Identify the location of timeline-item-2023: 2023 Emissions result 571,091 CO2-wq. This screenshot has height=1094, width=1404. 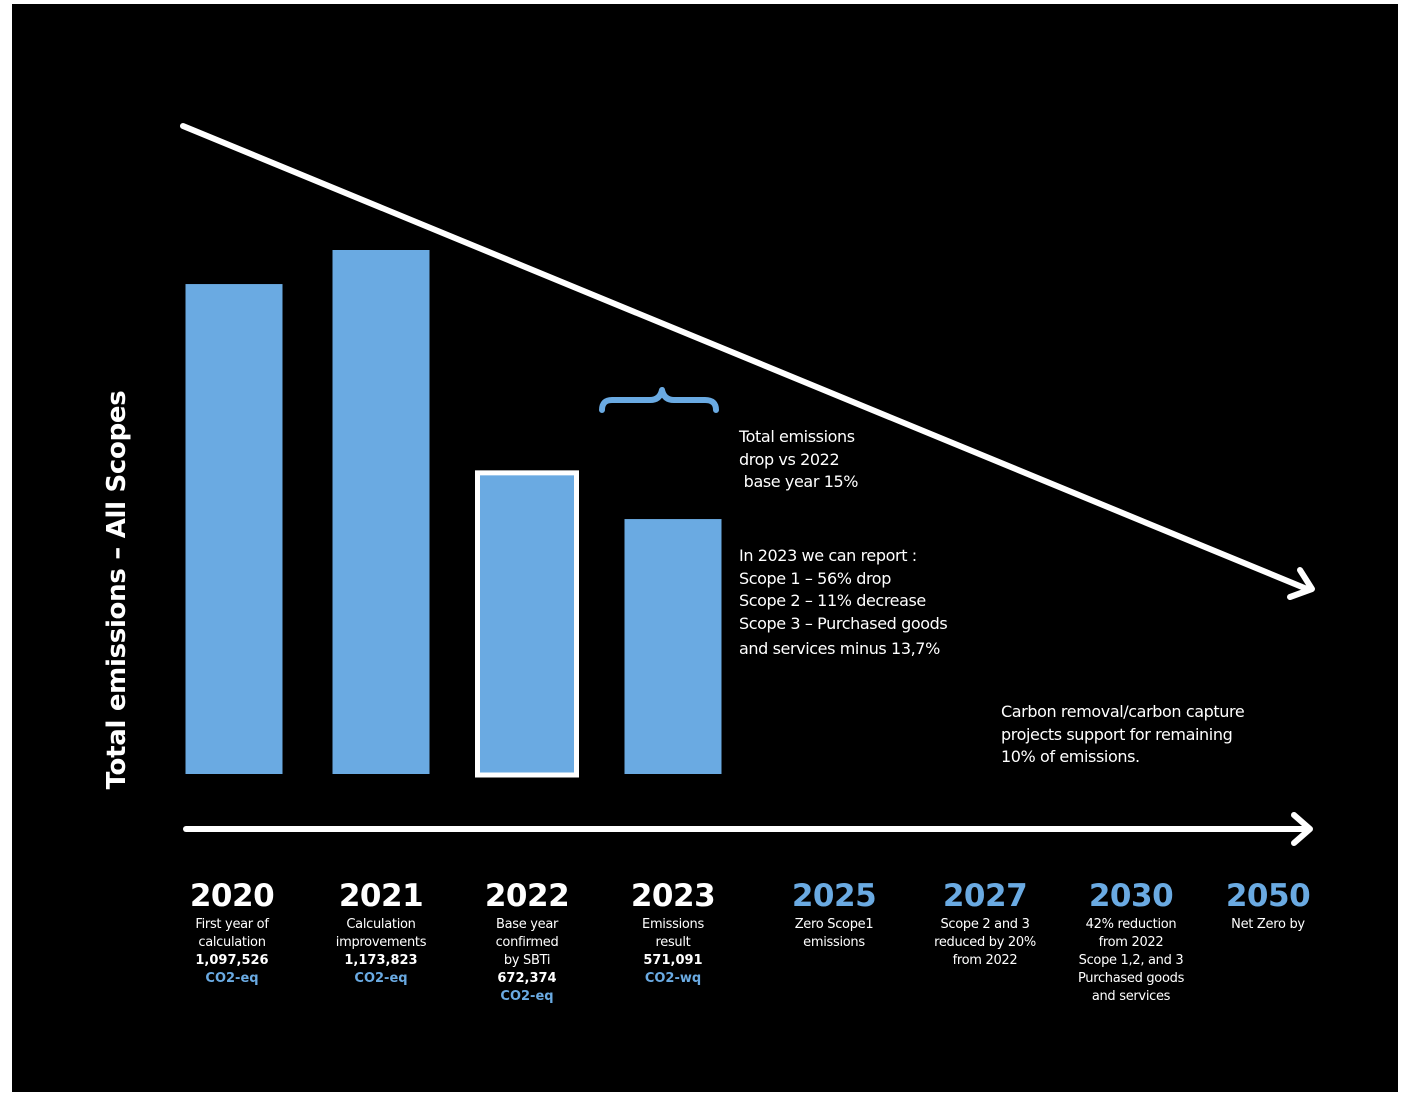
(673, 932).